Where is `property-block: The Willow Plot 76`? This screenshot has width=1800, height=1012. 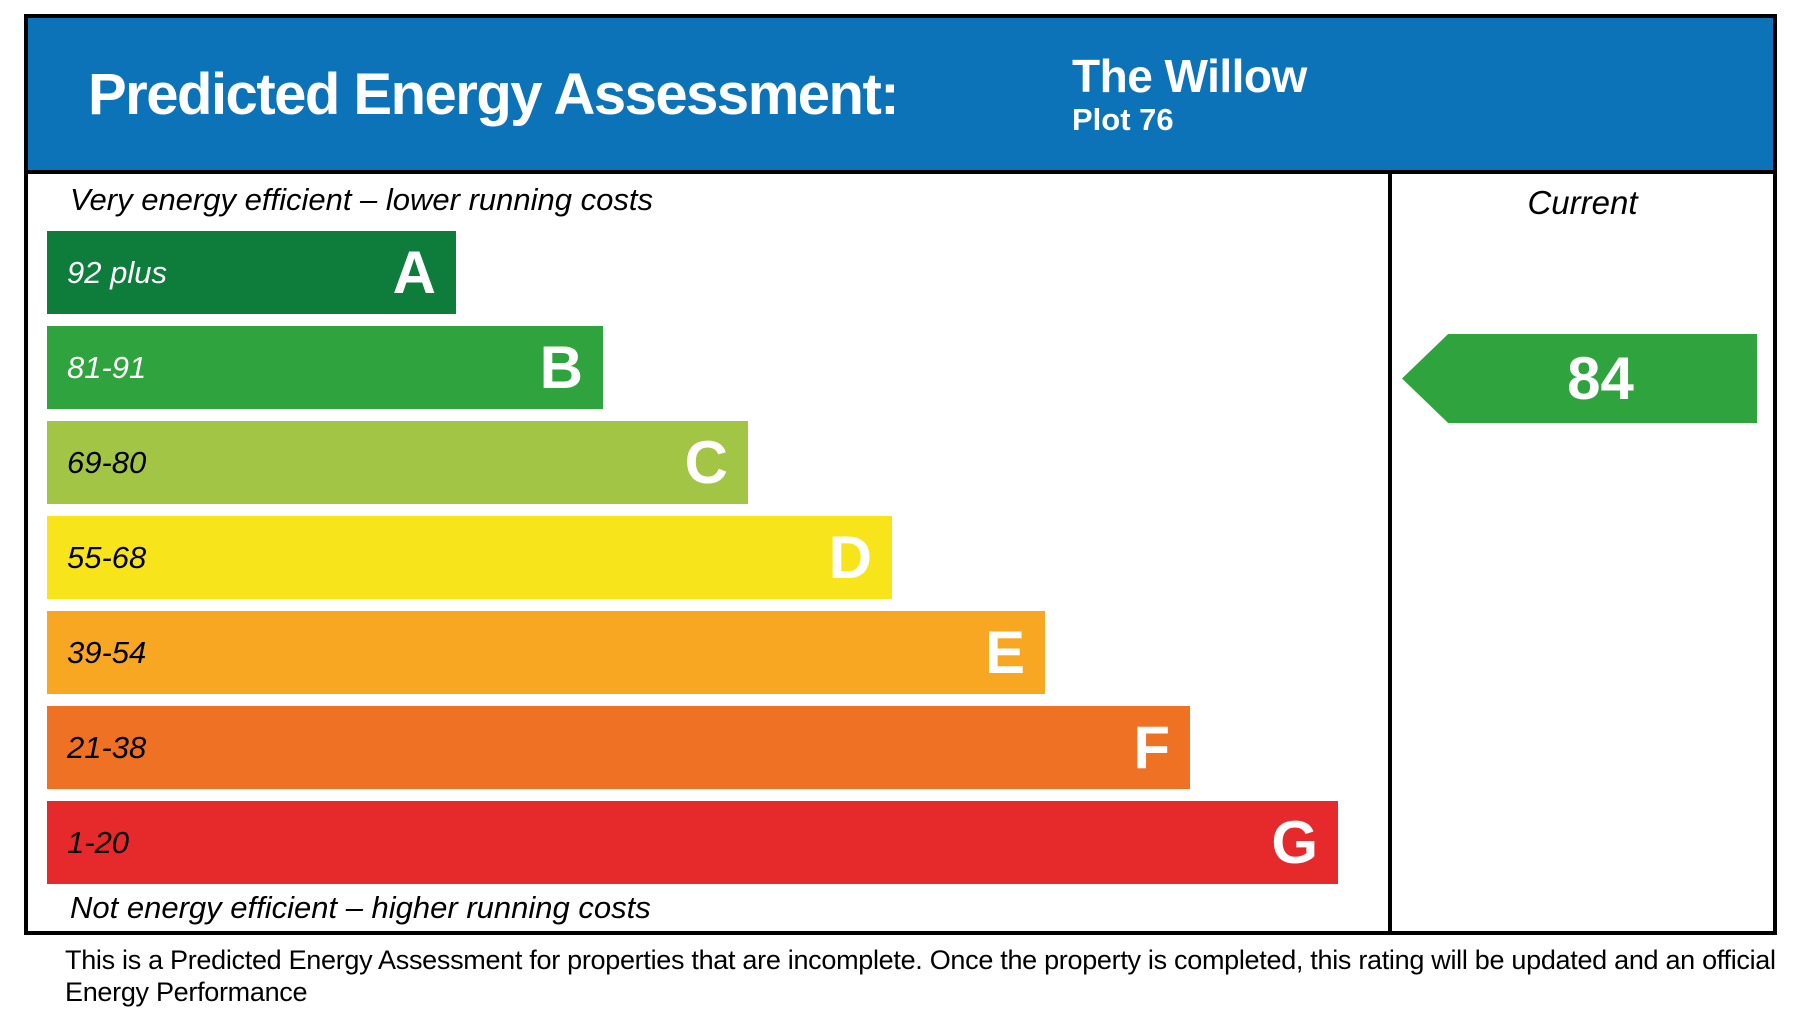
property-block: The Willow Plot 76 is located at coordinates (1189, 94).